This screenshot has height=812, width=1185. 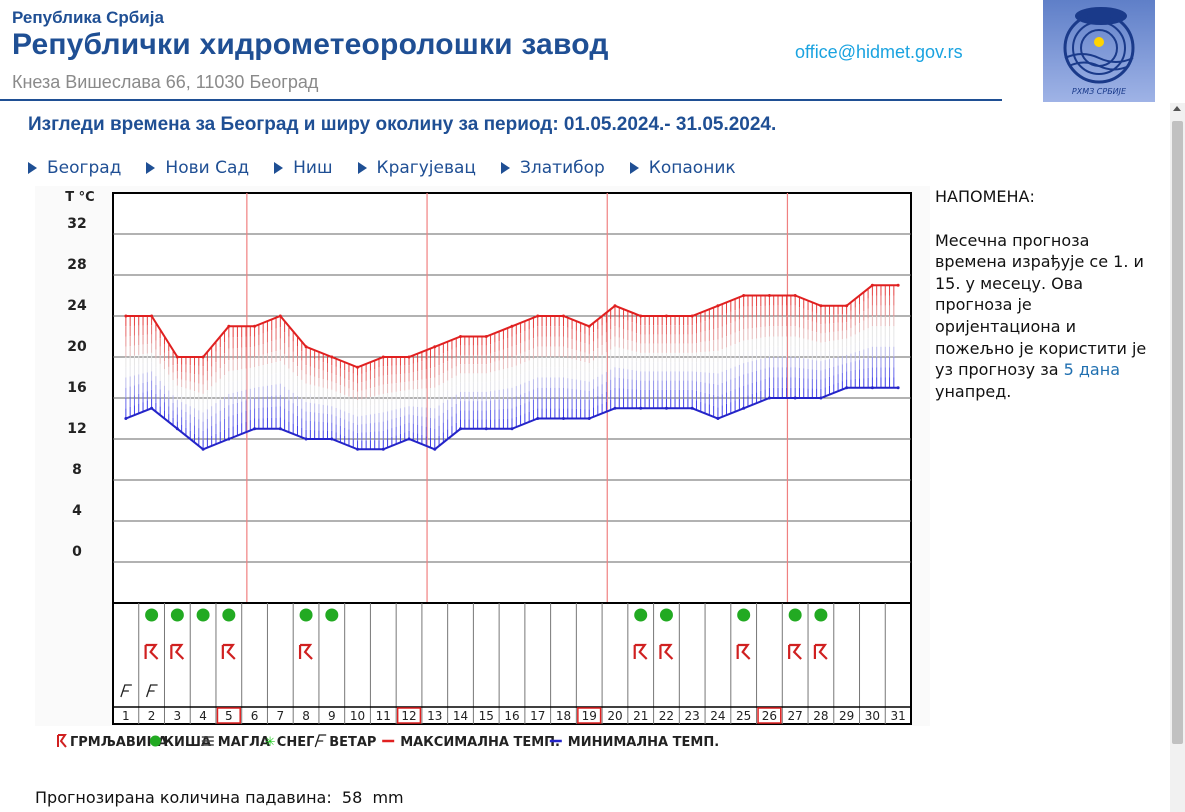 What do you see at coordinates (743, 716) in the screenshot?
I see `day-label: 25` at bounding box center [743, 716].